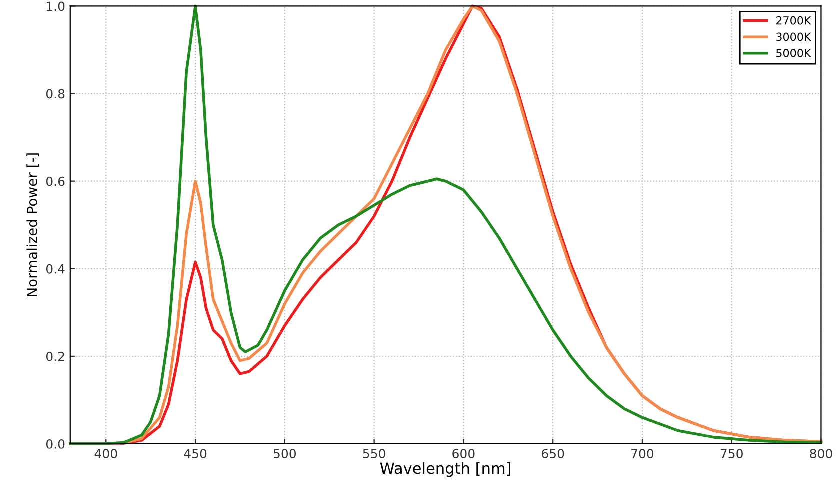  What do you see at coordinates (643, 454) in the screenshot?
I see `x-tick-label: 700` at bounding box center [643, 454].